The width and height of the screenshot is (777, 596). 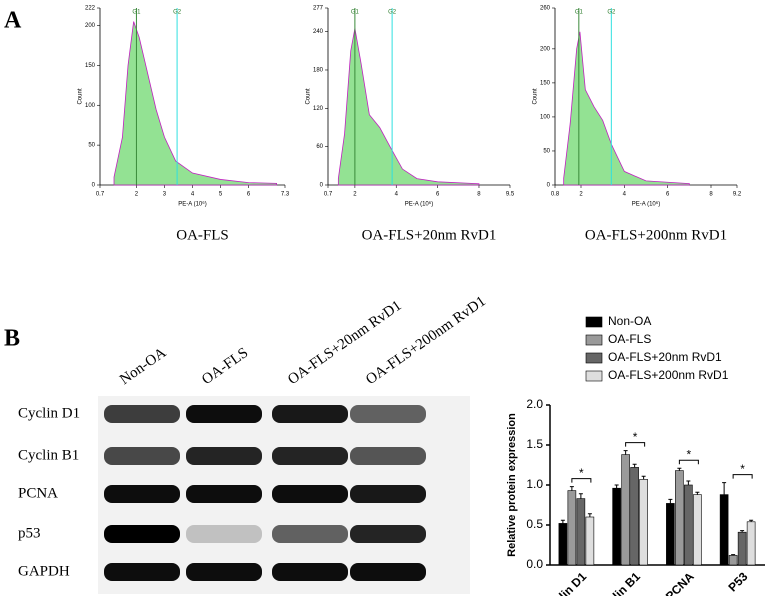 What do you see at coordinates (165, 195) in the screenshot?
I see `x-tick-label: 3` at bounding box center [165, 195].